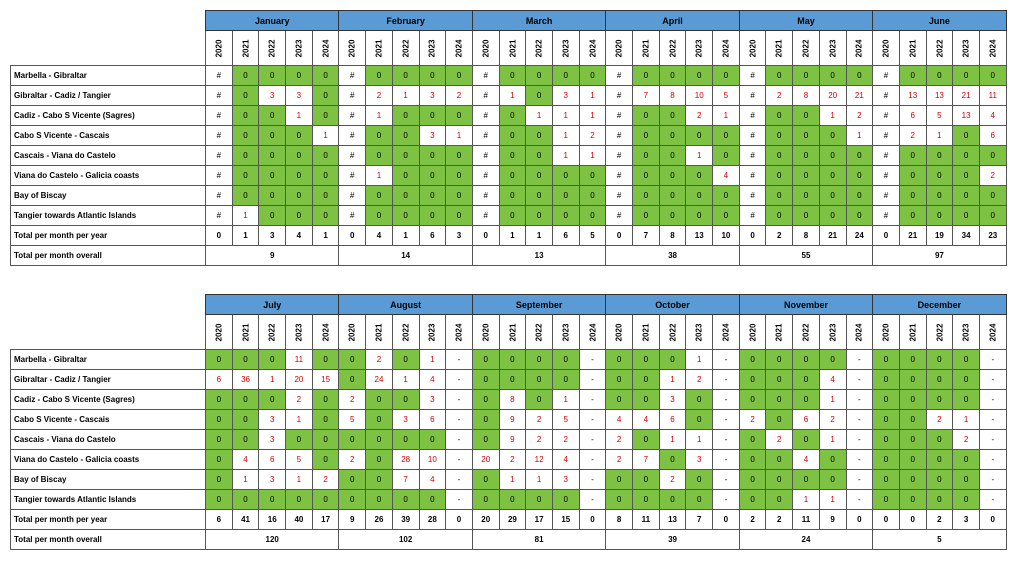 The width and height of the screenshot is (1024, 561). Describe the element at coordinates (966, 235) in the screenshot. I see `total-cell: 34` at that location.